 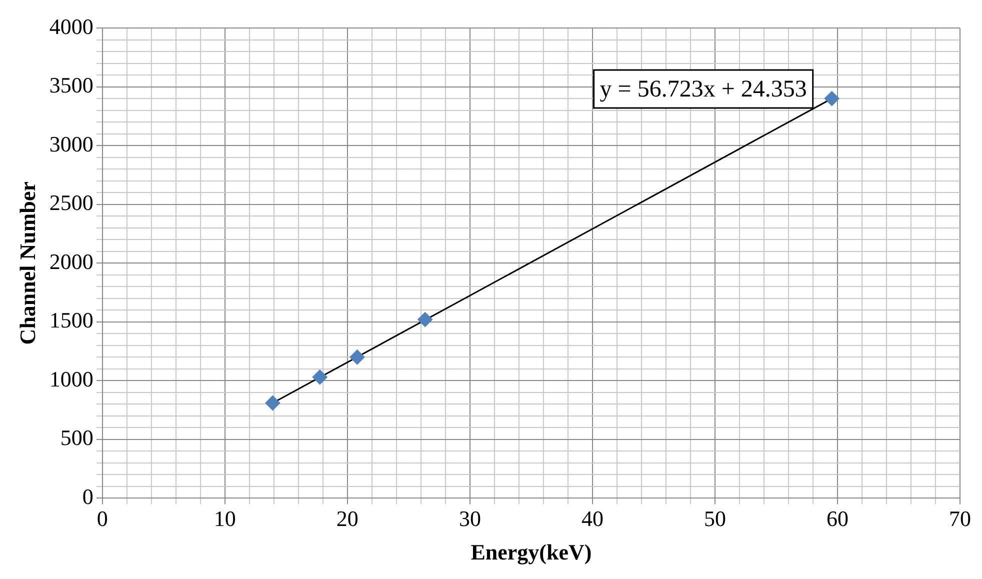 I want to click on y-tick-label: 3500, so click(x=71, y=85).